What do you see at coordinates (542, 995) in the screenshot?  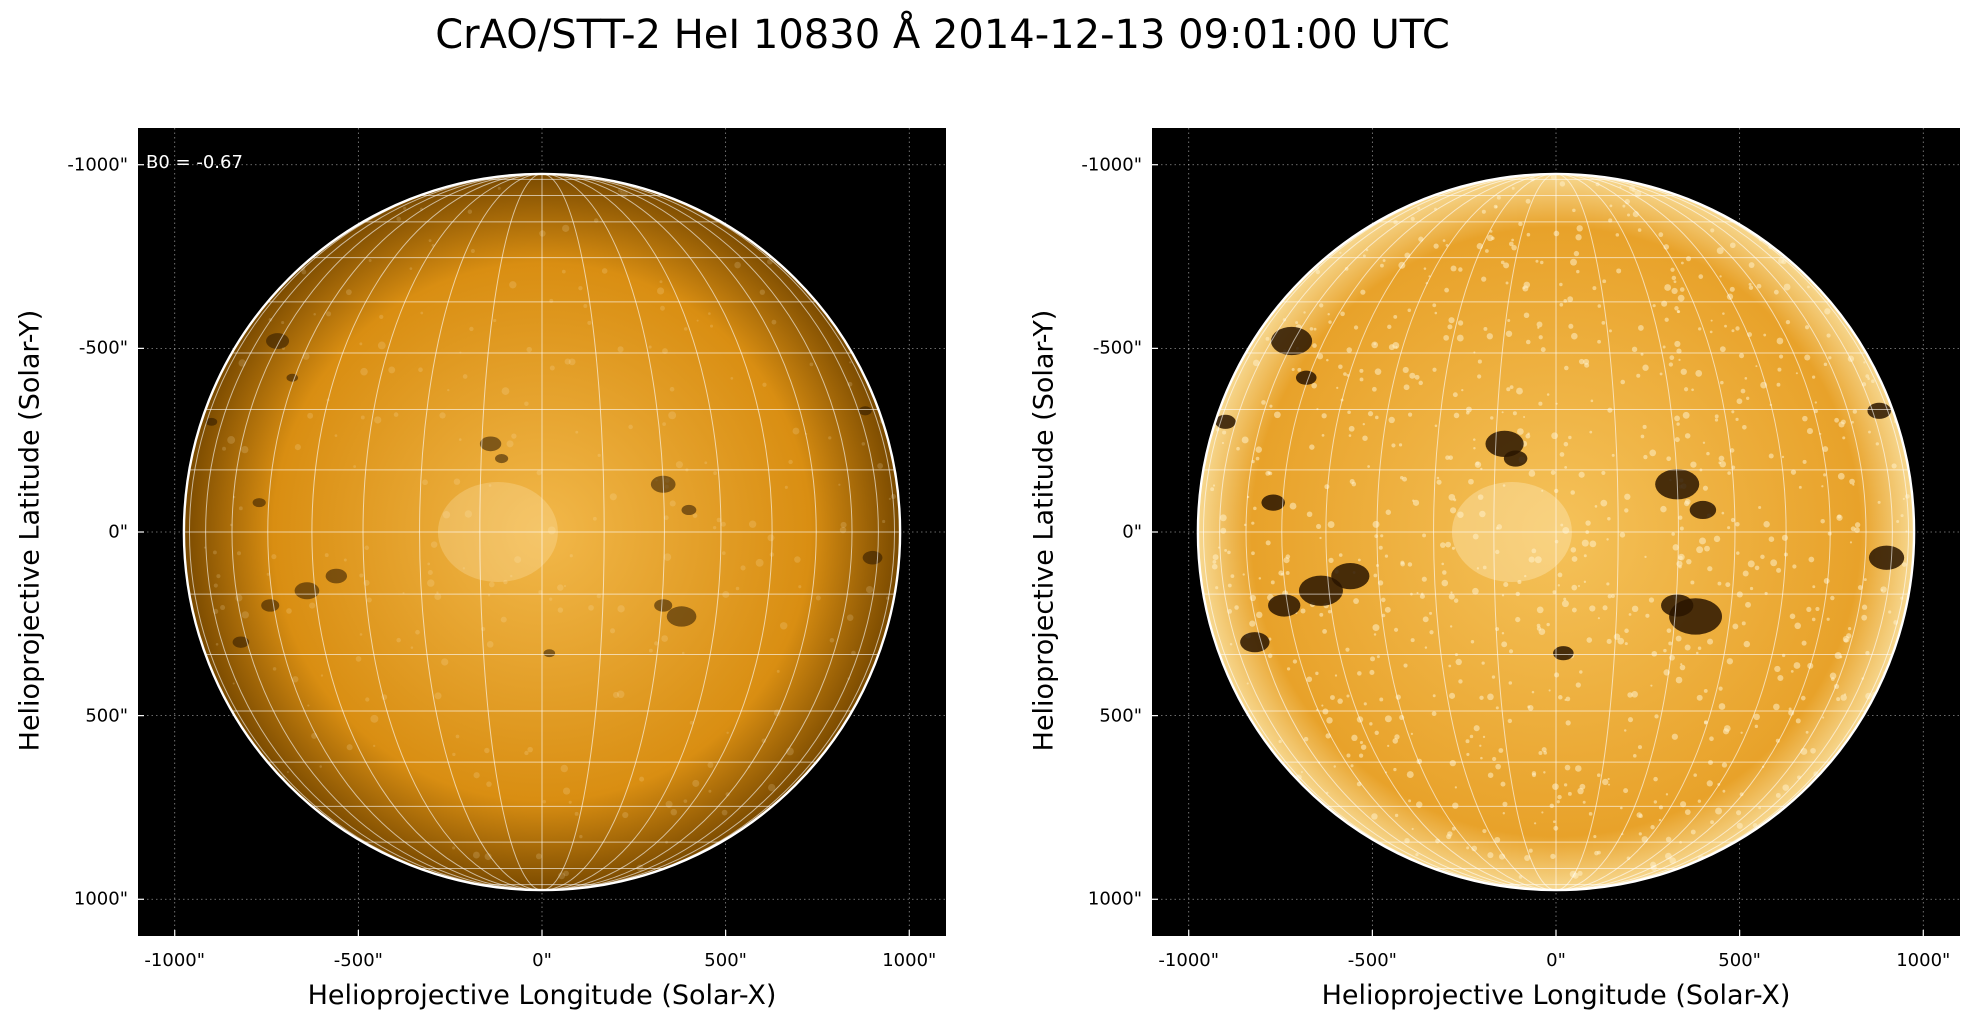 I see `x-axis-label-left: Helioprojective Longitude (Solar-X)` at bounding box center [542, 995].